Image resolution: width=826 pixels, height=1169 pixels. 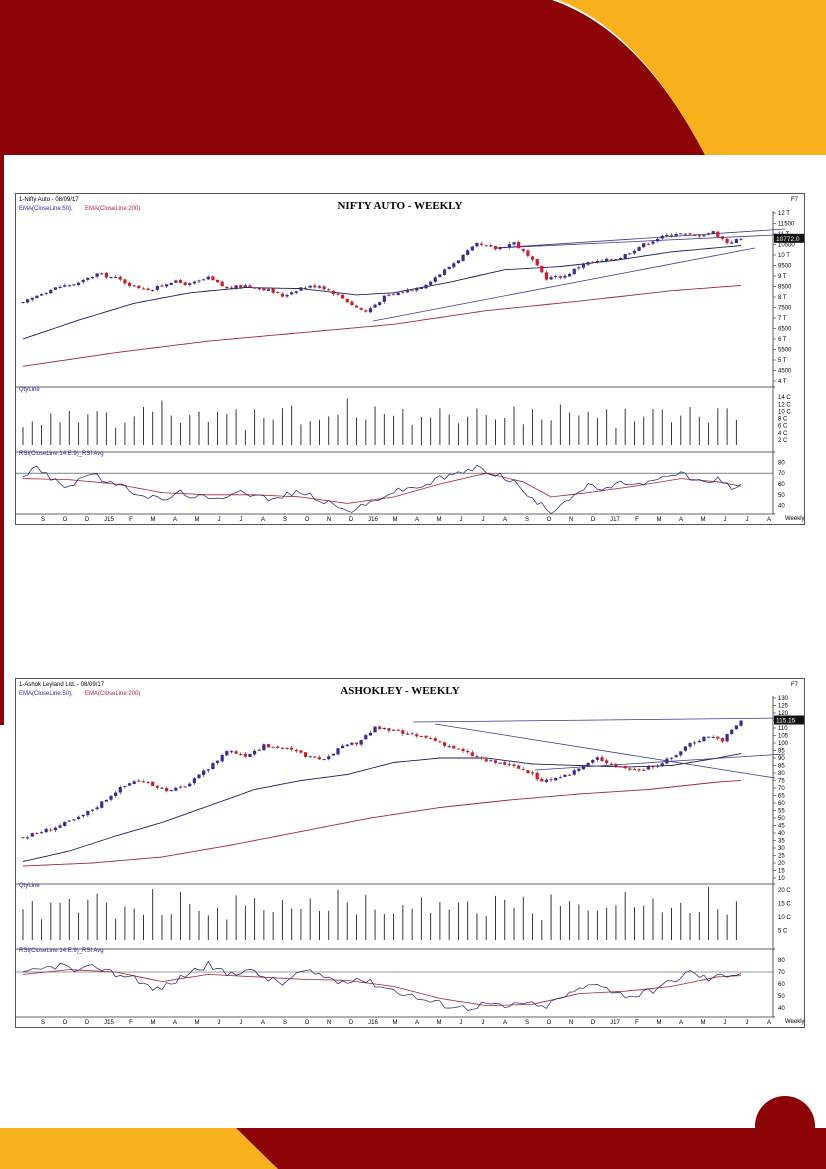 What do you see at coordinates (781, 834) in the screenshot?
I see `price-tick-label: 40` at bounding box center [781, 834].